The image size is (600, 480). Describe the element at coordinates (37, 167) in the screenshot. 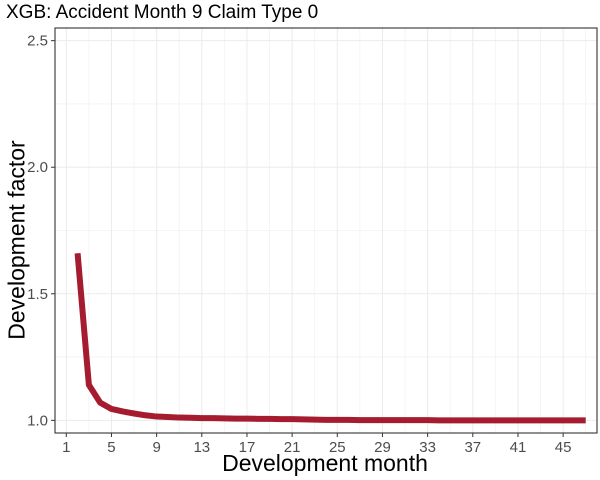

I see `y-tick-label: 2.0` at that location.